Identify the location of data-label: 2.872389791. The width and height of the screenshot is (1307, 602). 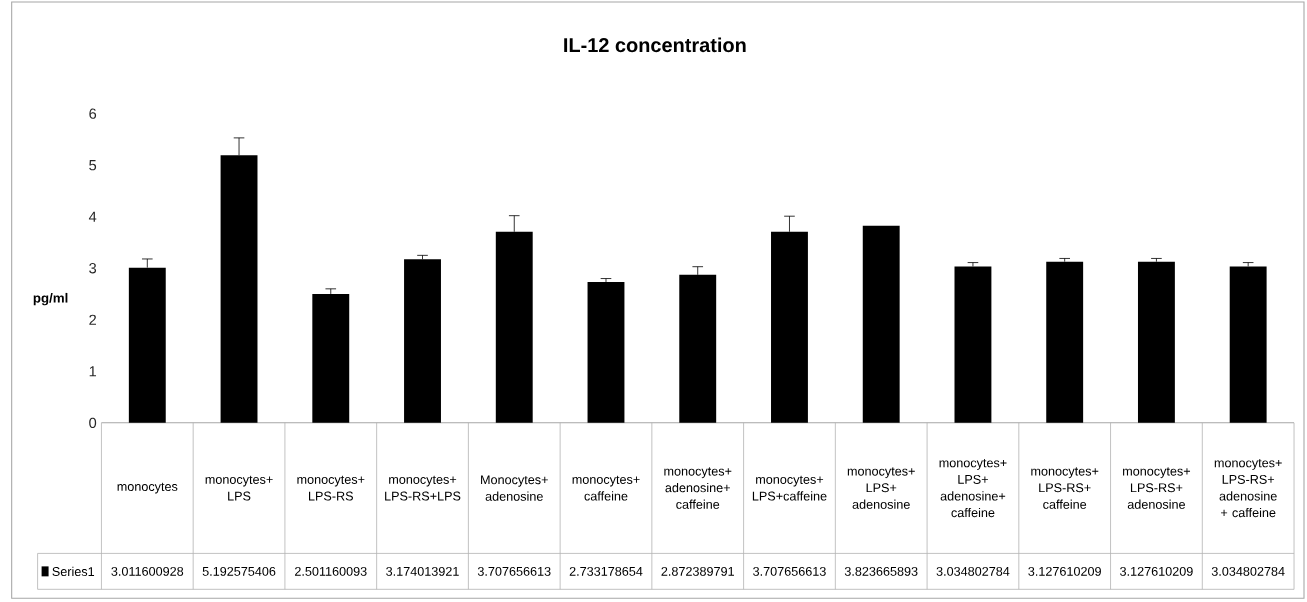
(697, 571).